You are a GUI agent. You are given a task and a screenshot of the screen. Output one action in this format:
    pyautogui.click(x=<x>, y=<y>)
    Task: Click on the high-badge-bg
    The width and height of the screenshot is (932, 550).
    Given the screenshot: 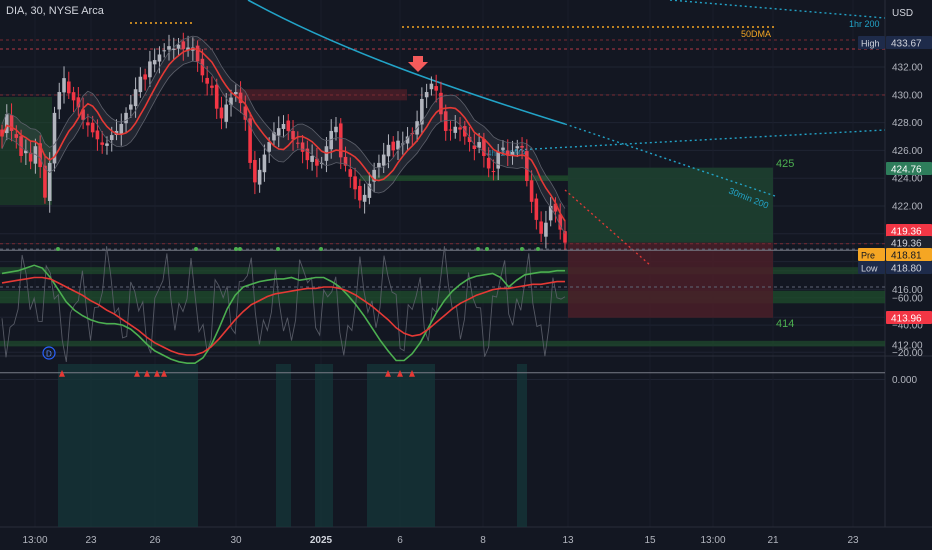 What is the action you would take?
    pyautogui.click(x=909, y=42)
    